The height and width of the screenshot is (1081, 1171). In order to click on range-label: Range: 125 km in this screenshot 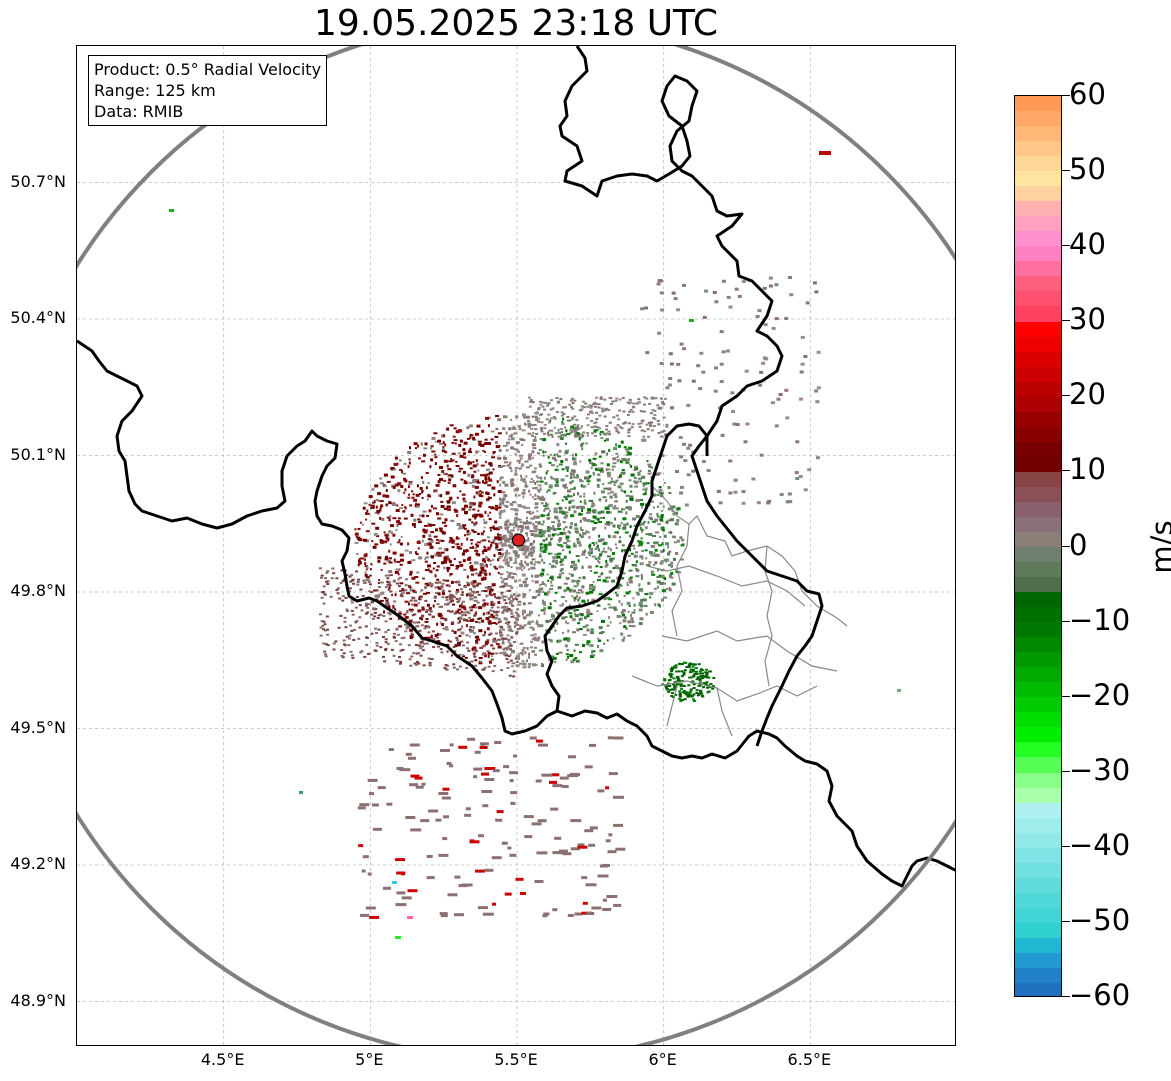, I will do `click(155, 90)`.